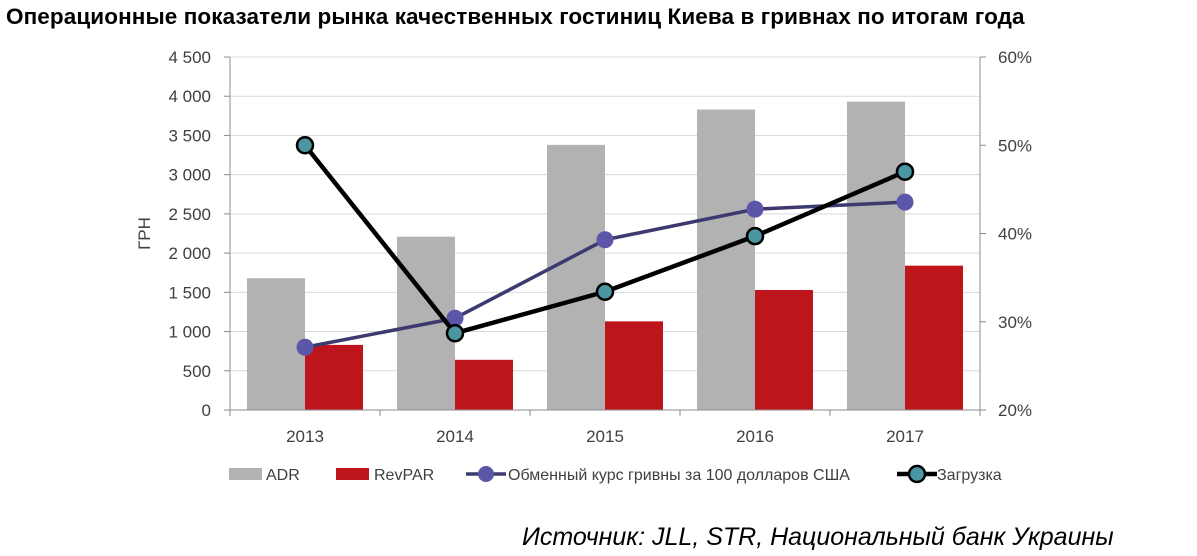  I want to click on y2-tick-label: 30%, so click(1015, 322).